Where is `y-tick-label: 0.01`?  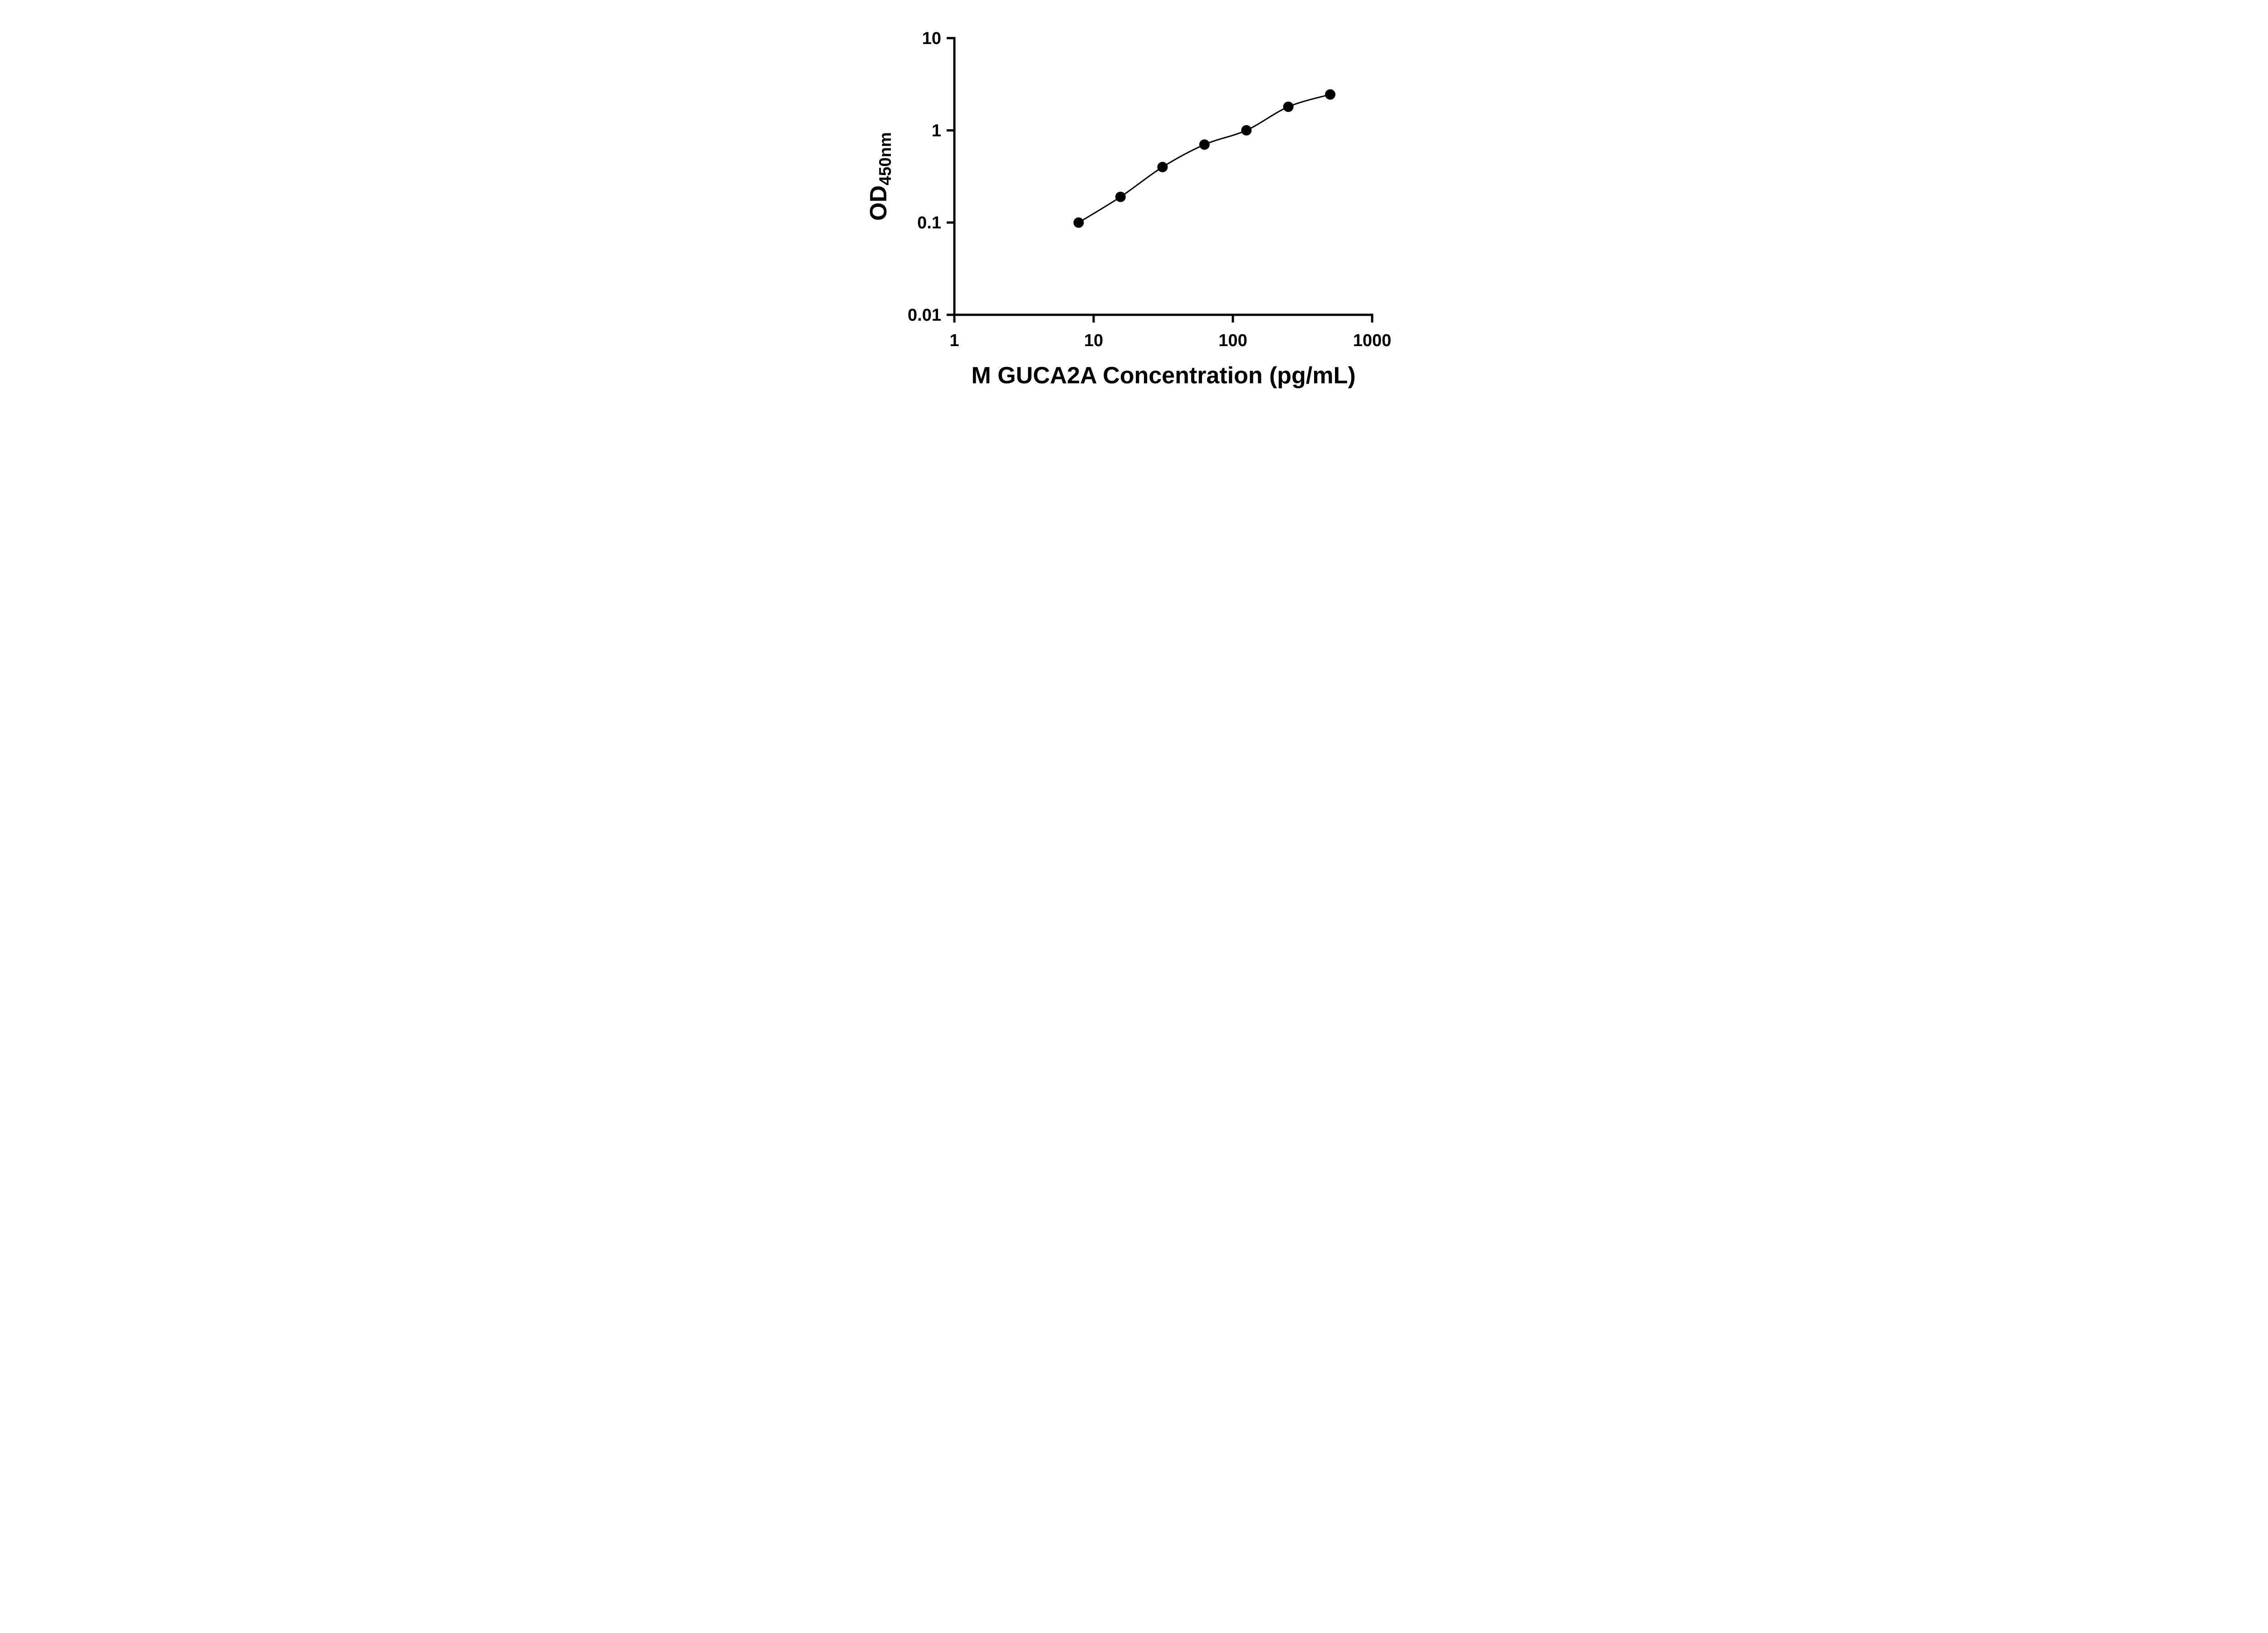
y-tick-label: 0.01 is located at coordinates (924, 315).